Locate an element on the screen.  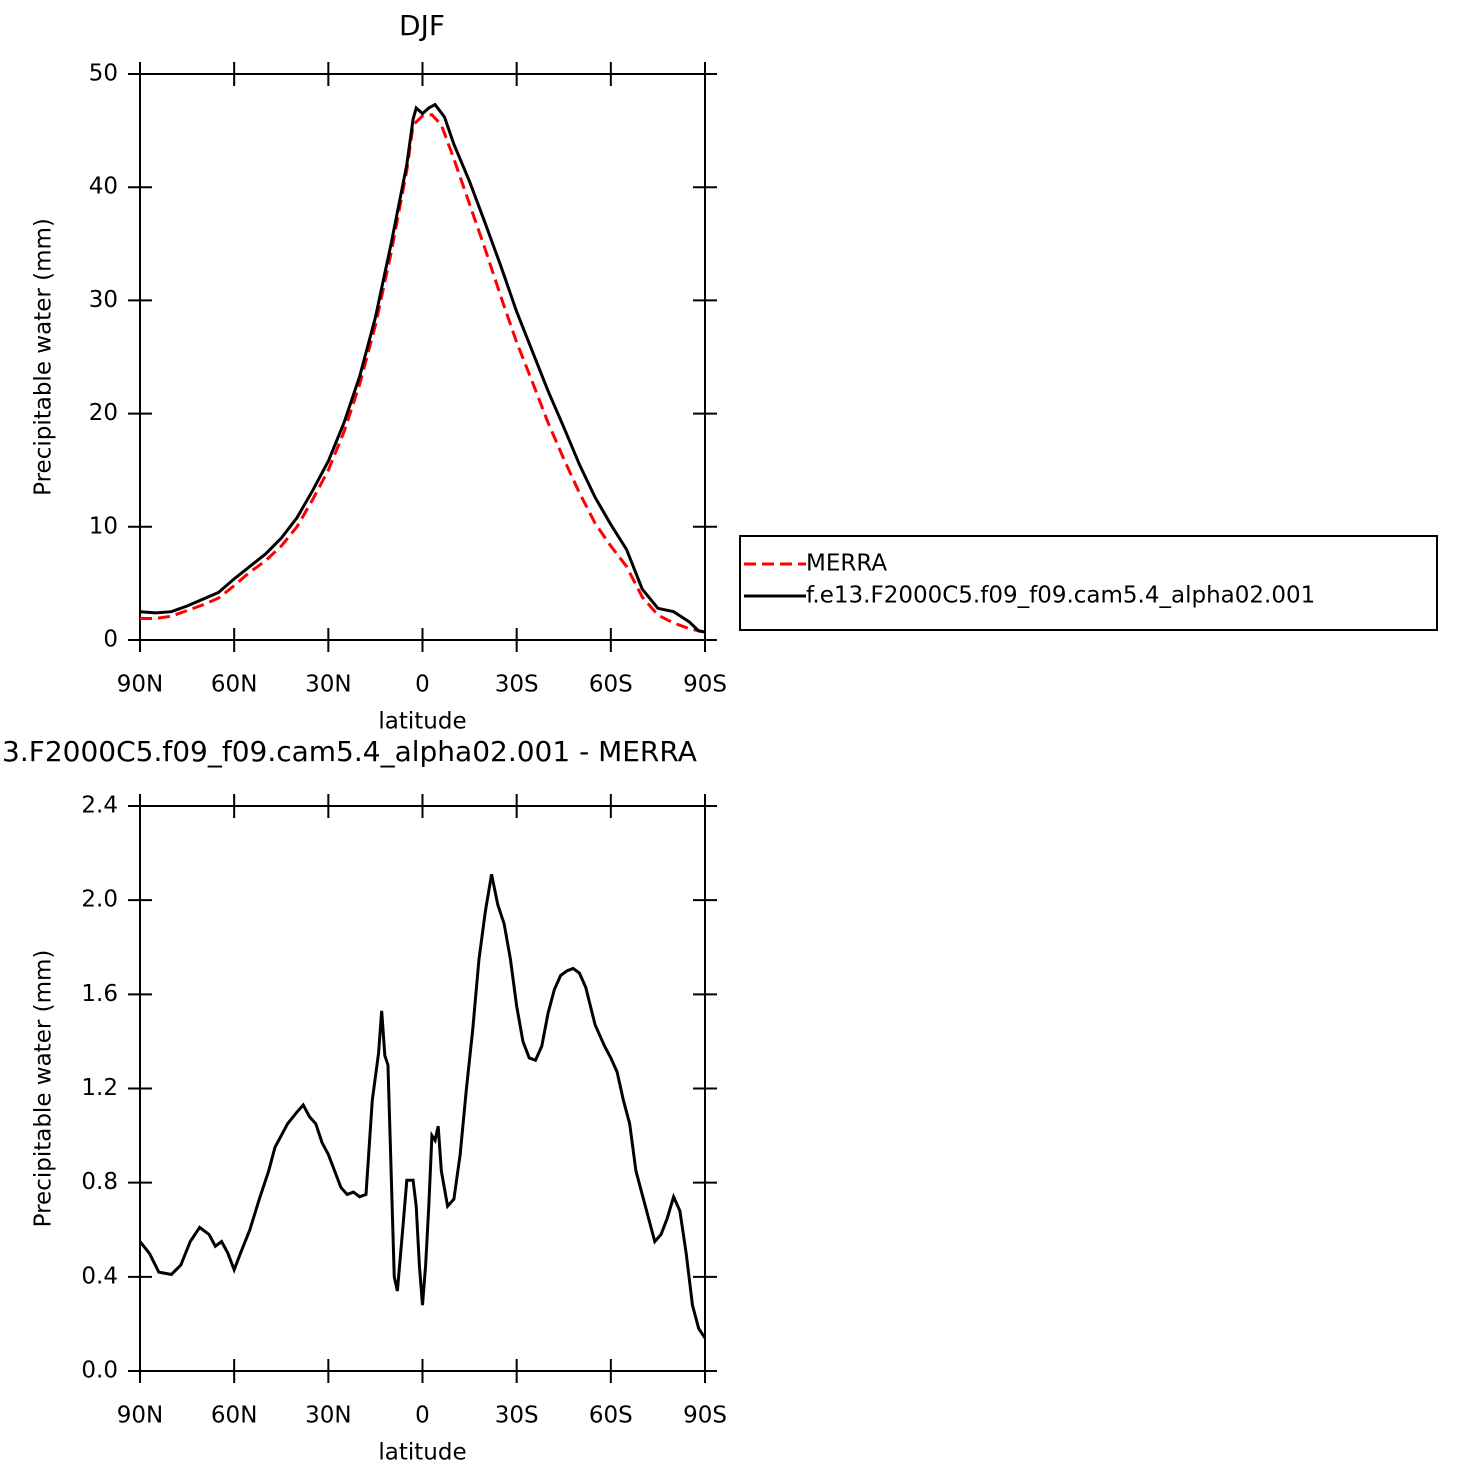
y-tick-label: 0.0 is located at coordinates (99, 1371).